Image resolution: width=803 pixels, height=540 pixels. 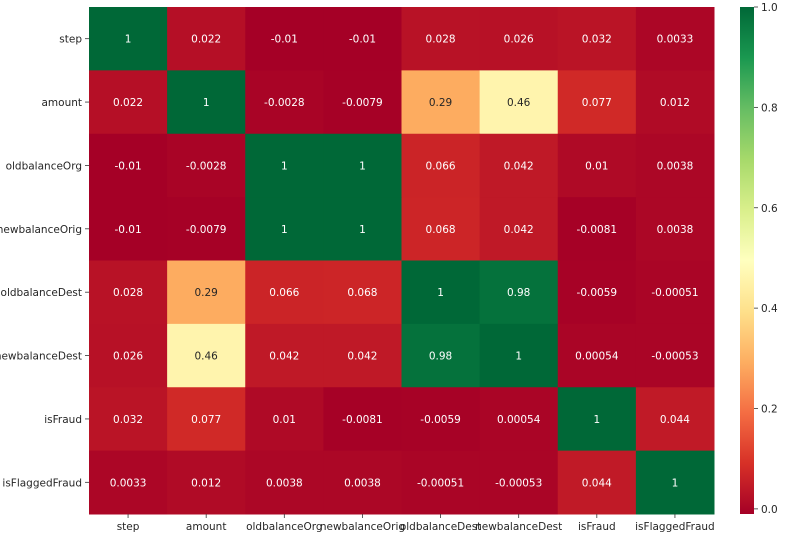 What do you see at coordinates (362, 527) in the screenshot?
I see `x-tick-label: newbalanceOrig` at bounding box center [362, 527].